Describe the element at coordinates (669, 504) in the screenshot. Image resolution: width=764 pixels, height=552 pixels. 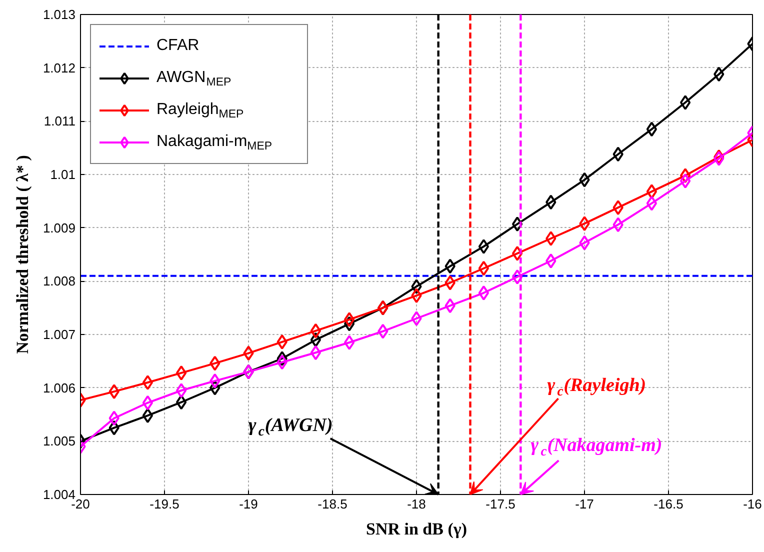
I see `x-tick-label: -16.5` at that location.